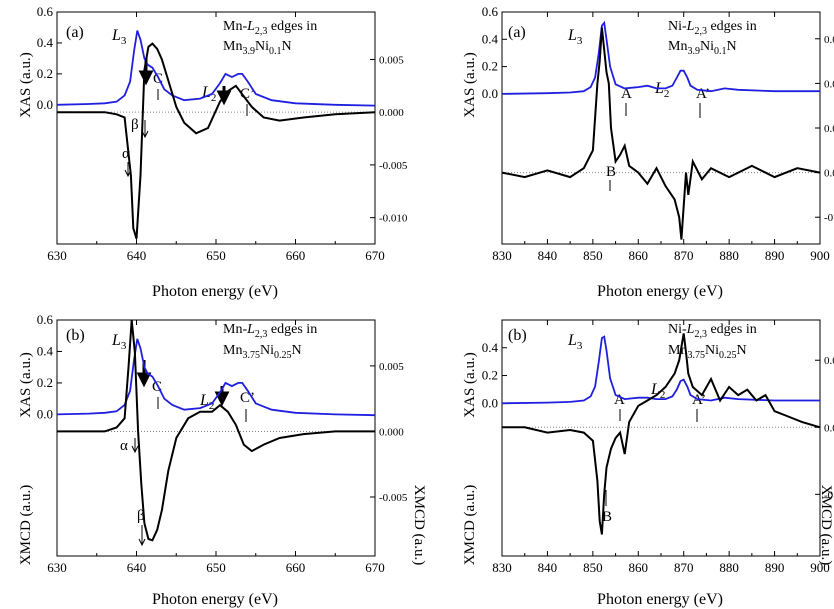 This screenshot has width=834, height=609. I want to click on y-tick-label-right: -0.010, so click(393, 219).